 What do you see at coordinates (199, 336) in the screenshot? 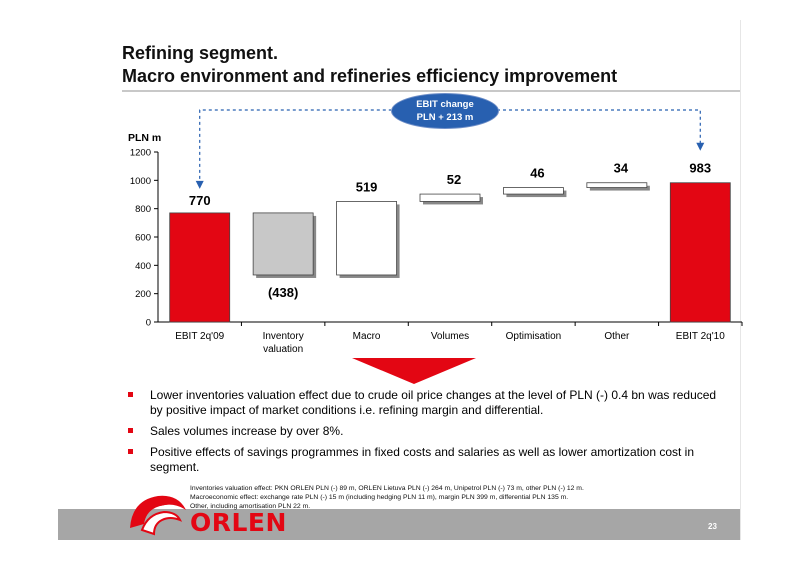
I see `x-tick-label: EBIT 2q'09` at bounding box center [199, 336].